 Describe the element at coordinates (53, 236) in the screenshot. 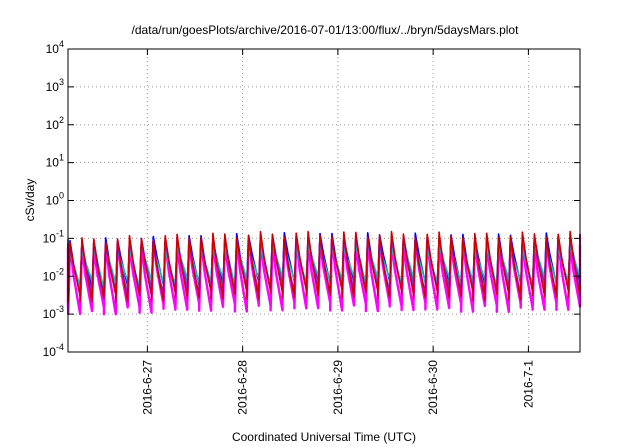

I see `y-tick-label: 10⁻¹` at that location.